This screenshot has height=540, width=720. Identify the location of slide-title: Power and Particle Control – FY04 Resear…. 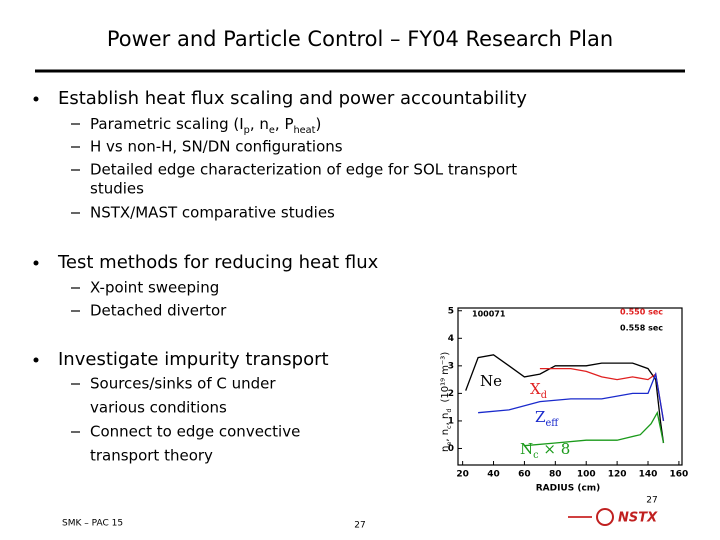
(360, 39).